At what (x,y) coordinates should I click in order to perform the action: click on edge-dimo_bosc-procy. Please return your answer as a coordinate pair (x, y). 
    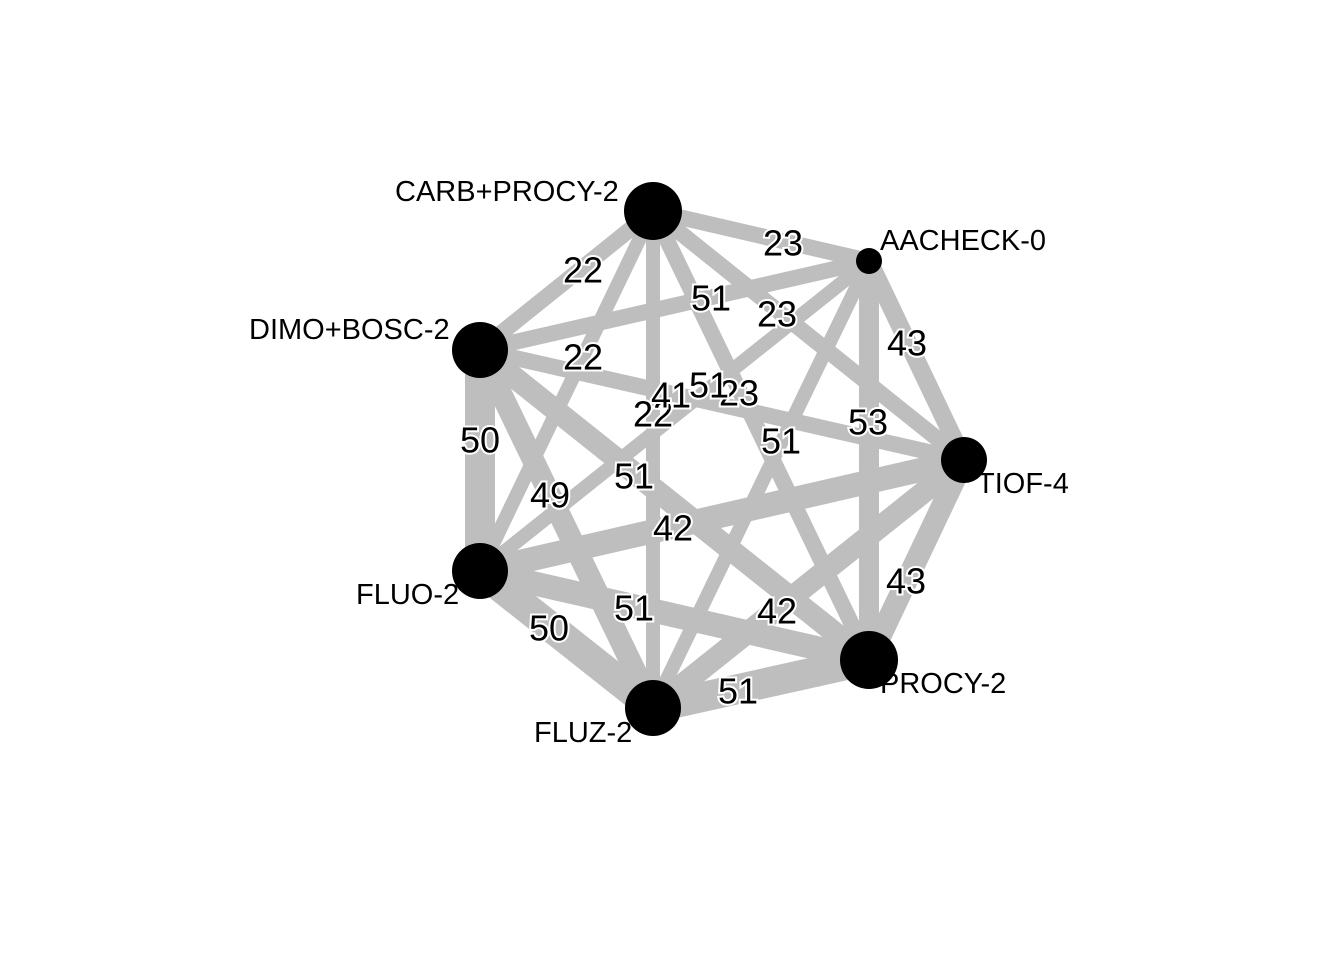
    Looking at the image, I should click on (674, 505).